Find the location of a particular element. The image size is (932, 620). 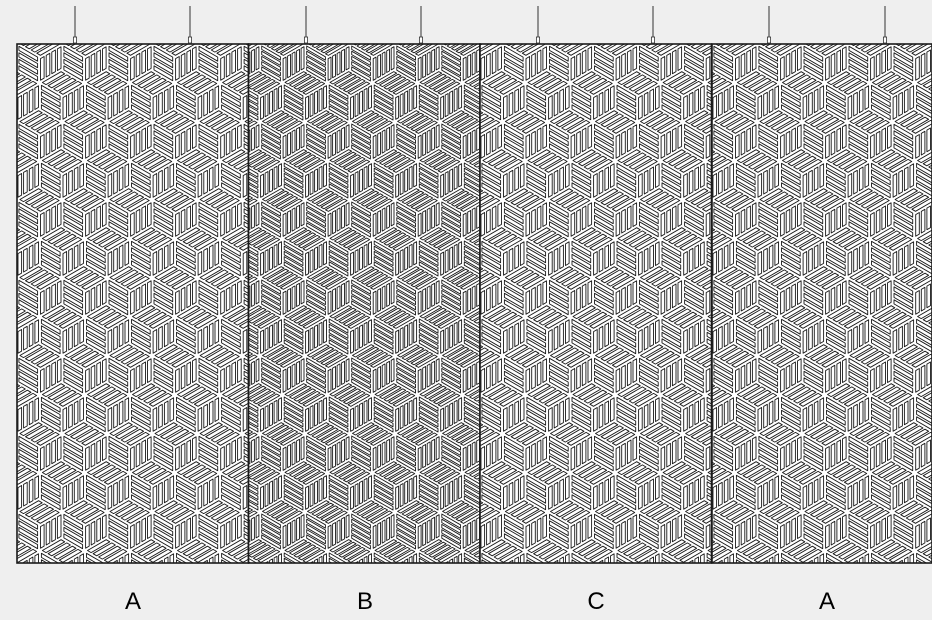

panel-label-1: A is located at coordinates (132, 601).